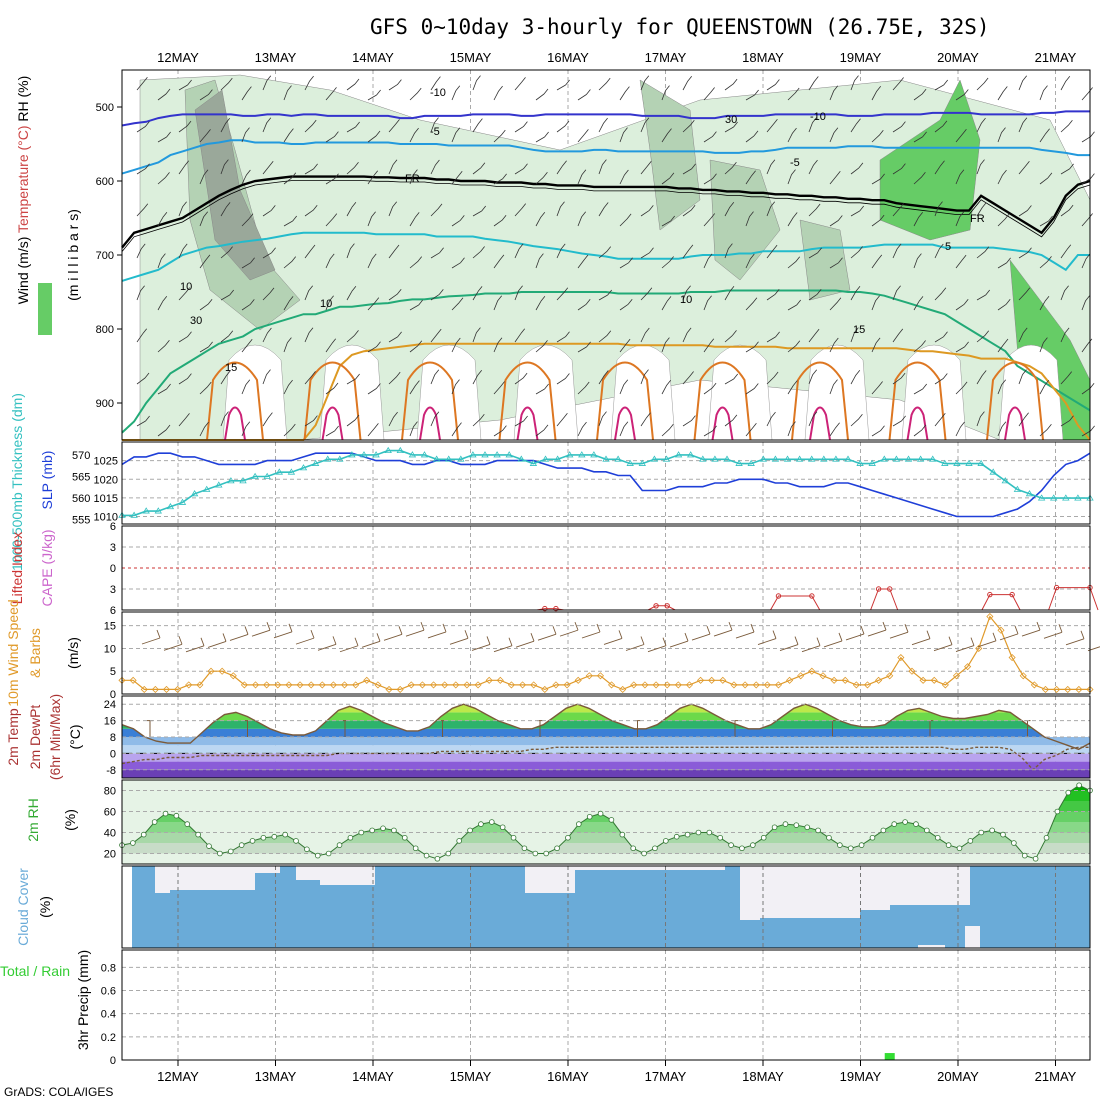 The image size is (1100, 1100). Describe the element at coordinates (977, 219) in the screenshot. I see `contour-label: FR` at that location.